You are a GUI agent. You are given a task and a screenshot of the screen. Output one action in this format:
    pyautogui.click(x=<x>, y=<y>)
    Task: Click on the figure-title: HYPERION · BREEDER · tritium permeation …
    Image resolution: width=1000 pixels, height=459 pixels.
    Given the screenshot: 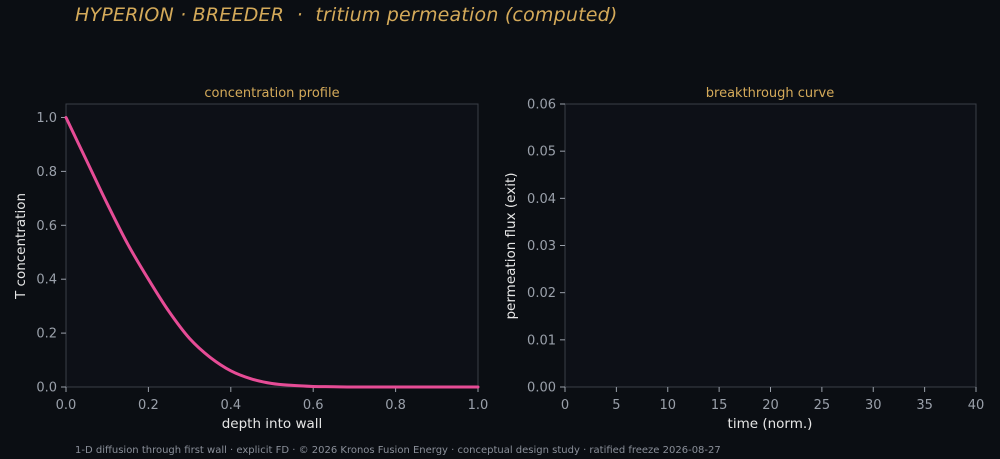 What is the action you would take?
    pyautogui.click(x=346, y=15)
    